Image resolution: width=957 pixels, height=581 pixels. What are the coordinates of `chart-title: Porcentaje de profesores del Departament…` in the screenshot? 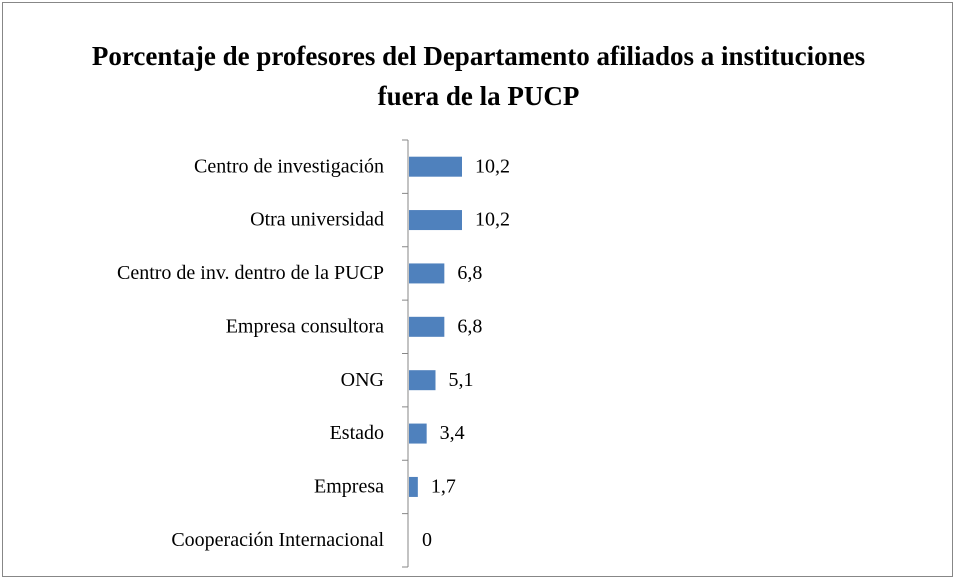 It's located at (478, 76).